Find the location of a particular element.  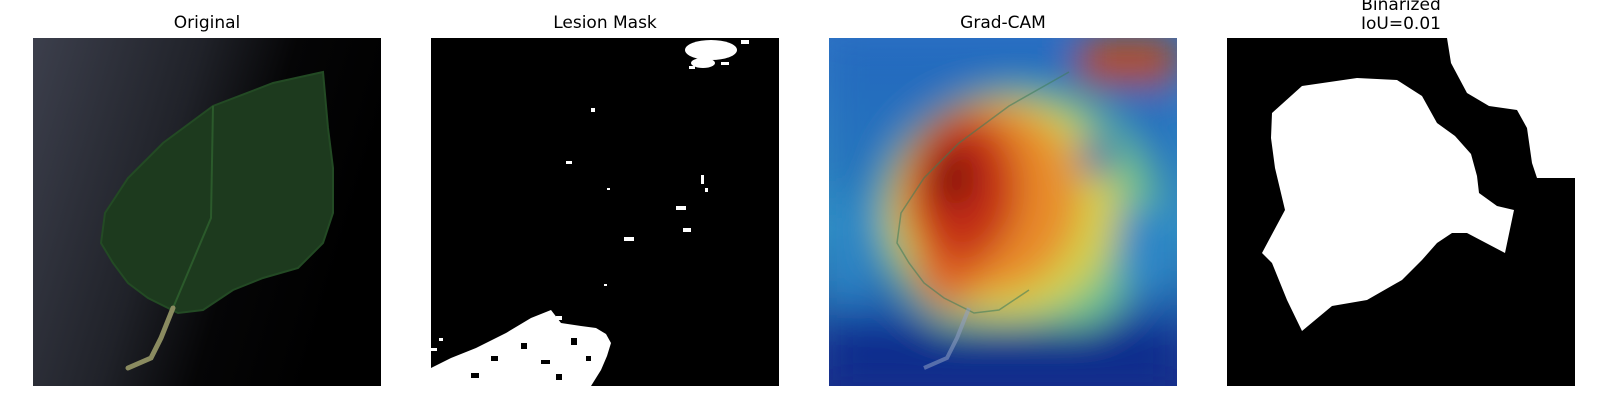

leaf-shape is located at coordinates (216, 192).